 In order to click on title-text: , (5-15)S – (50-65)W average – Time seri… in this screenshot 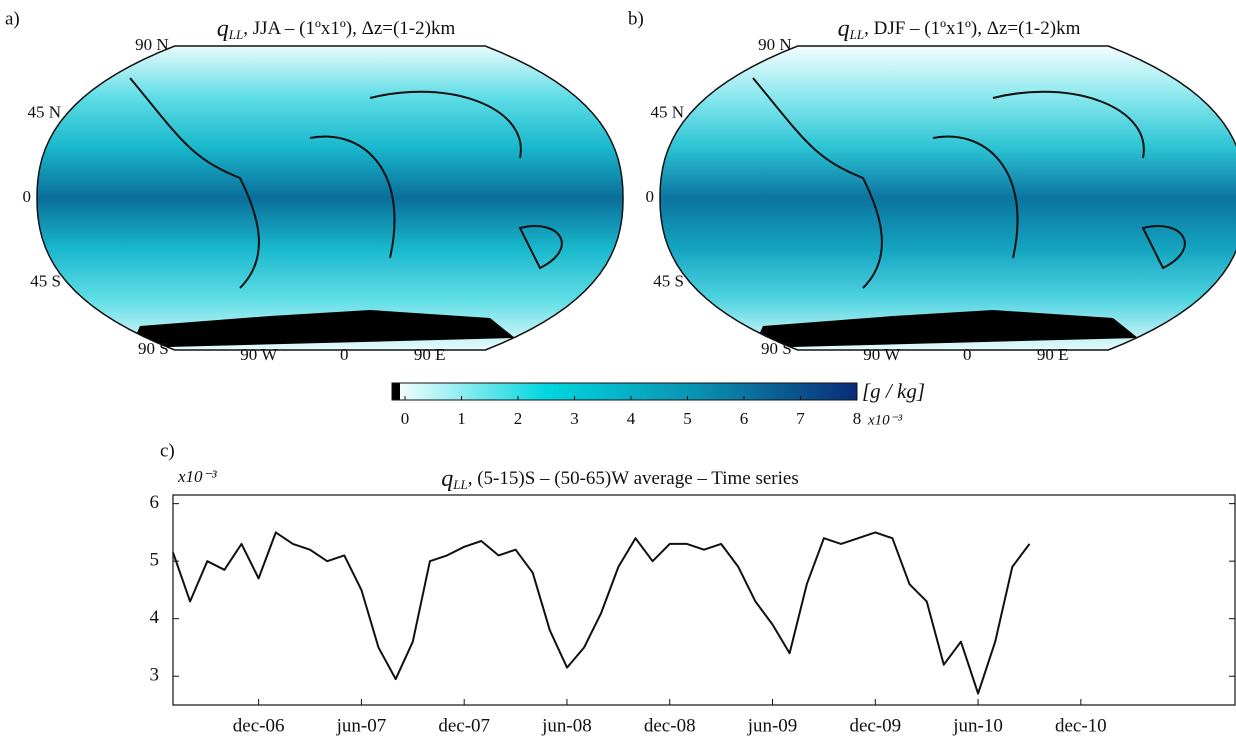, I will do `click(633, 478)`.